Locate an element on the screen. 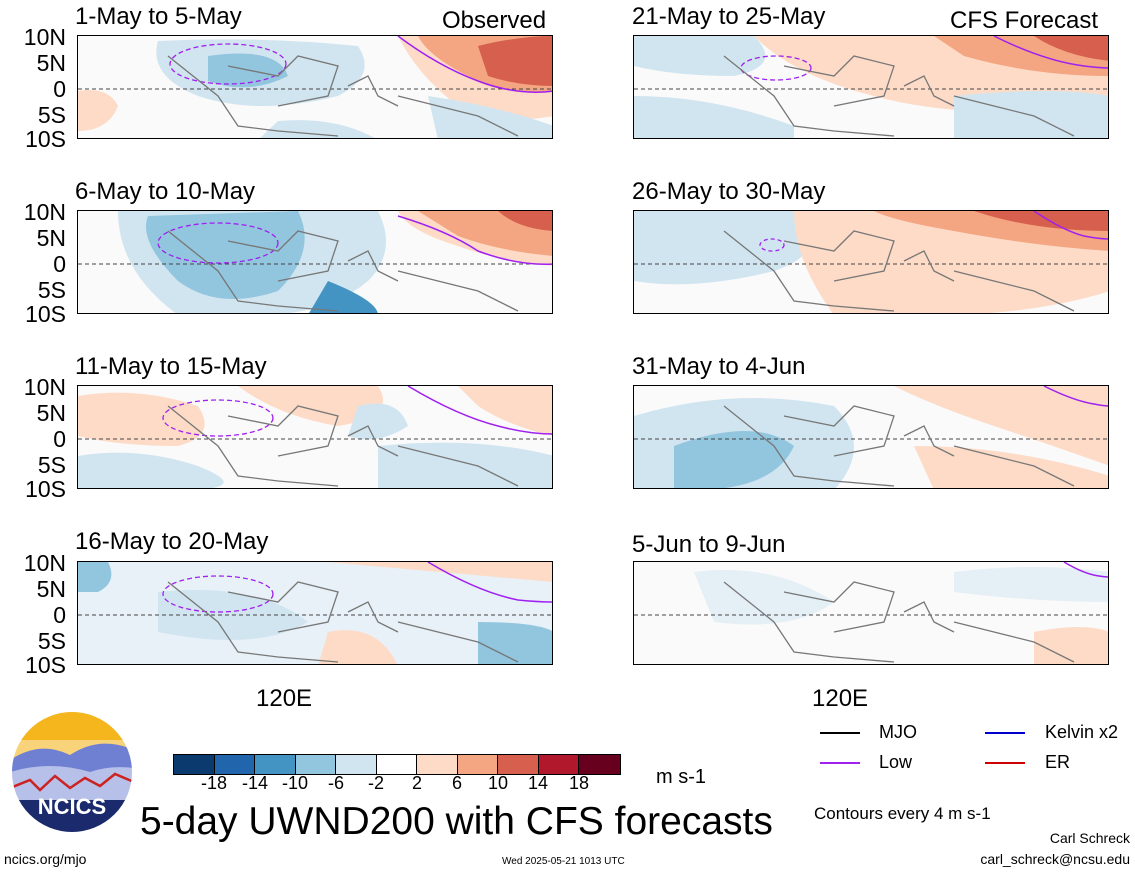 This screenshot has width=1135, height=873. contour-note: Contours every 4 m s-1 is located at coordinates (902, 813).